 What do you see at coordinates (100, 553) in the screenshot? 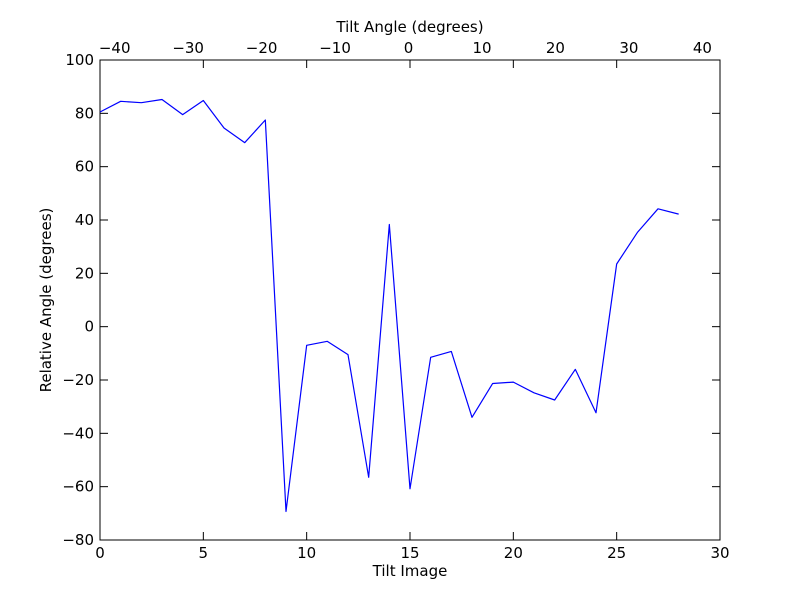
I see `x-tick-label: 0` at bounding box center [100, 553].